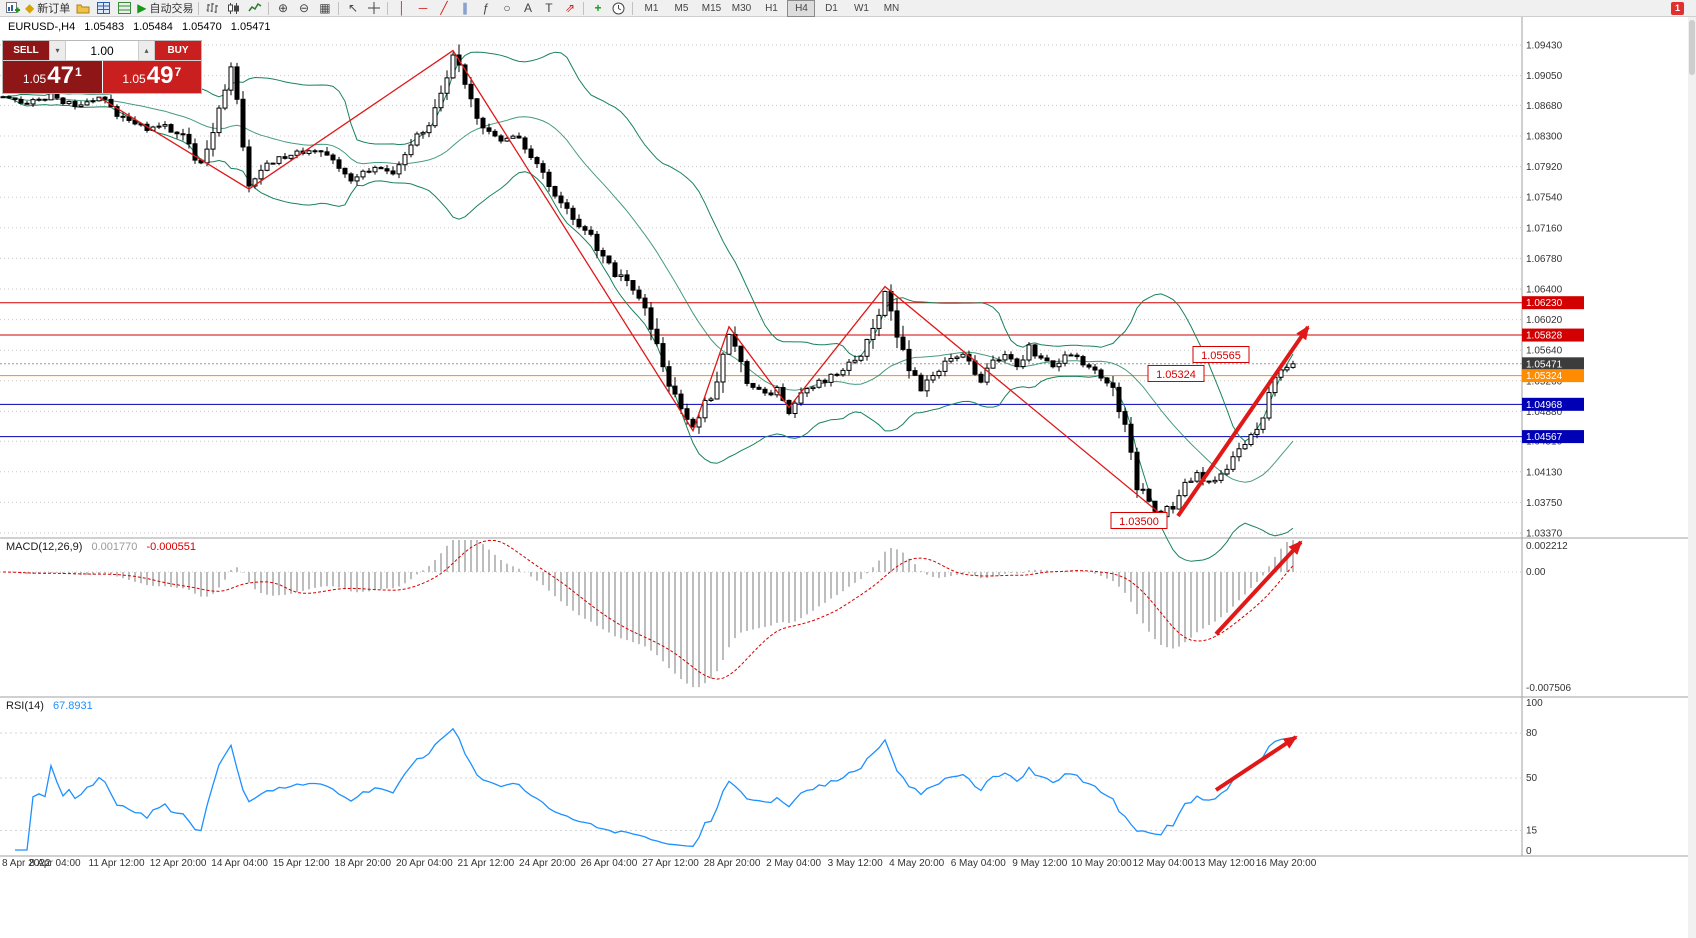 The width and height of the screenshot is (1696, 938). What do you see at coordinates (57, 50) in the screenshot?
I see `volume-decrease-button: ▾` at bounding box center [57, 50].